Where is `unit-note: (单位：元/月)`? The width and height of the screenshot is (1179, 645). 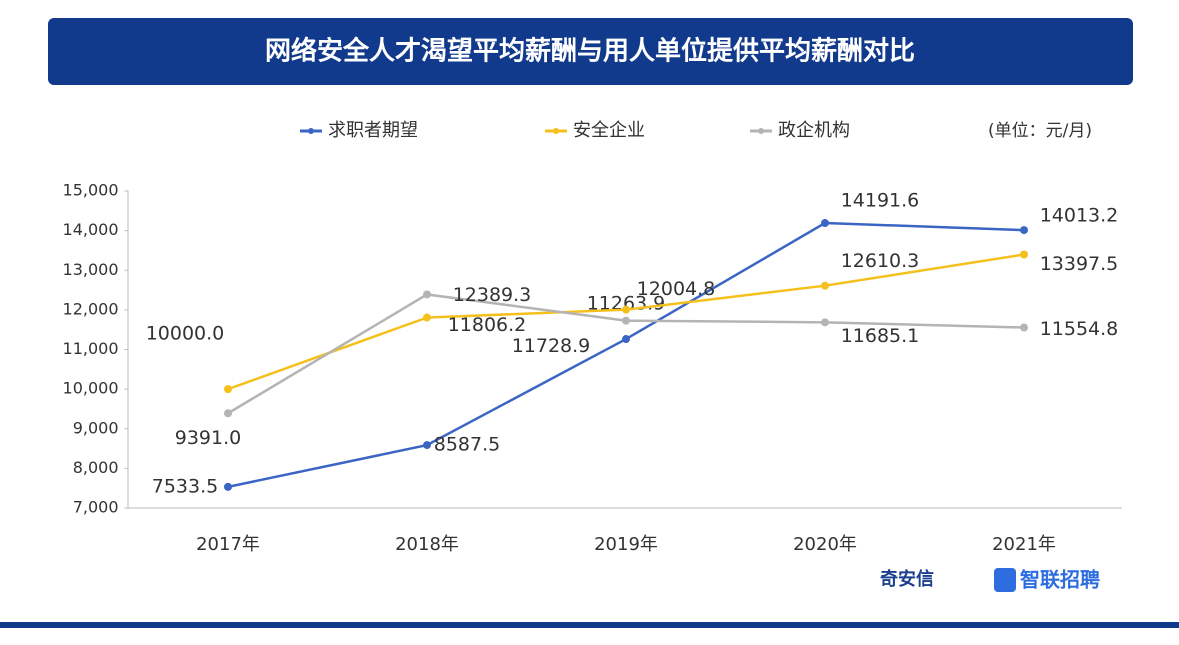 unit-note: (单位：元/月) is located at coordinates (1040, 131).